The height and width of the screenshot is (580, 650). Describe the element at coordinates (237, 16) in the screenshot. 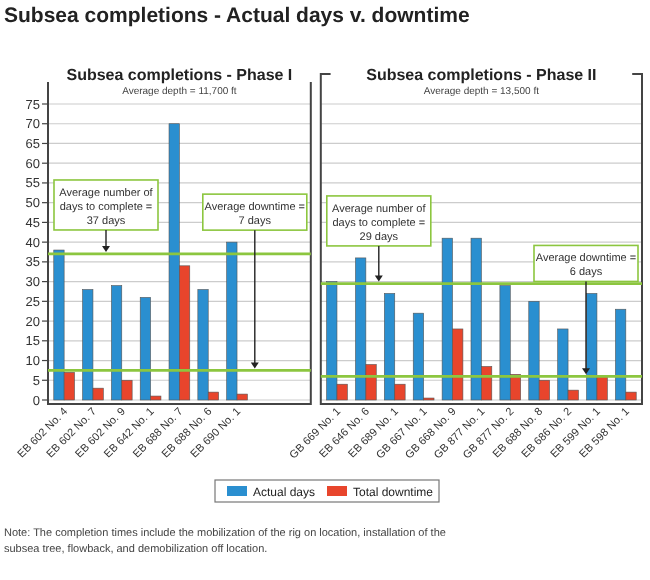

I see `text: Subsea completions - Actual days v. downtime` at that location.